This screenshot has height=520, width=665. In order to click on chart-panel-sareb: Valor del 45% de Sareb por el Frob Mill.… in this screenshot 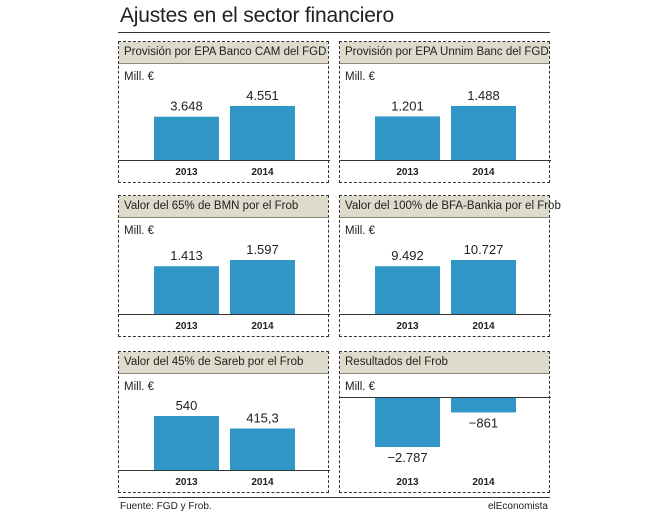, I will do `click(224, 422)`.